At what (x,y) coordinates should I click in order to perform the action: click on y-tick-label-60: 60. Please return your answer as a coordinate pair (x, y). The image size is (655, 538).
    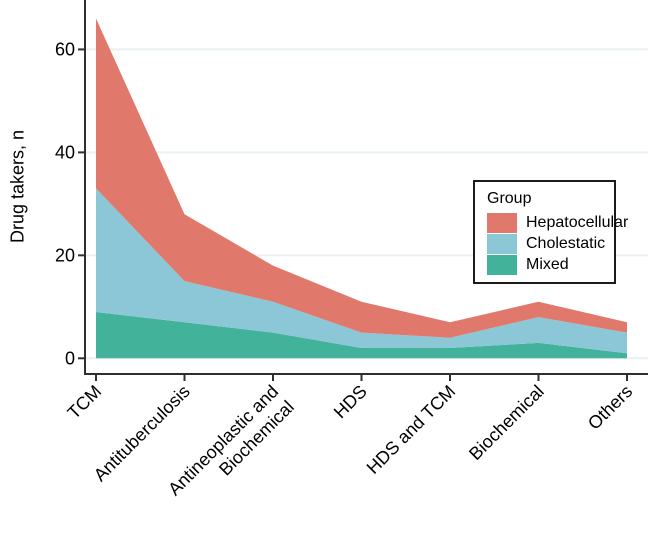
    Looking at the image, I should click on (65, 49).